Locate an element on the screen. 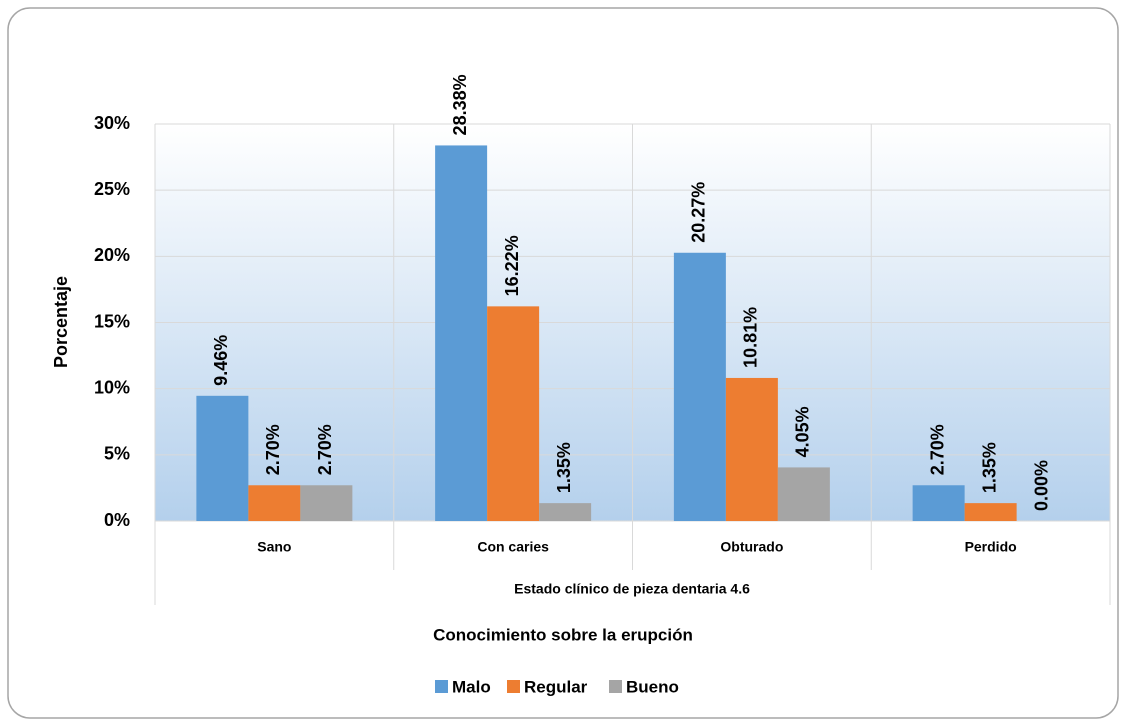  y-tick-label: 30% is located at coordinates (112, 123).